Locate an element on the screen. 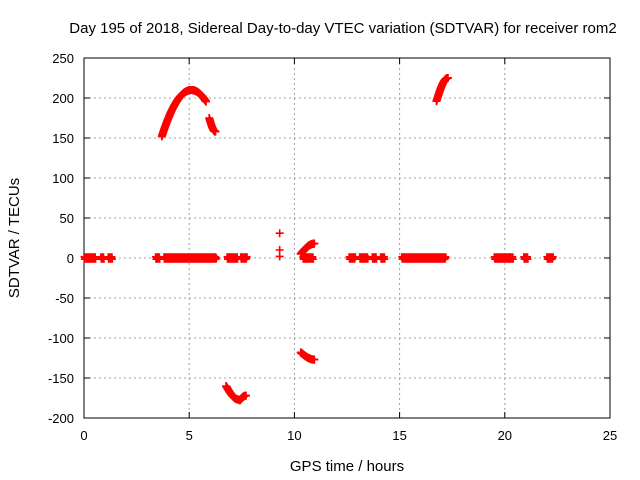 The image size is (640, 480). y-tick-label: -150 is located at coordinates (61, 378).